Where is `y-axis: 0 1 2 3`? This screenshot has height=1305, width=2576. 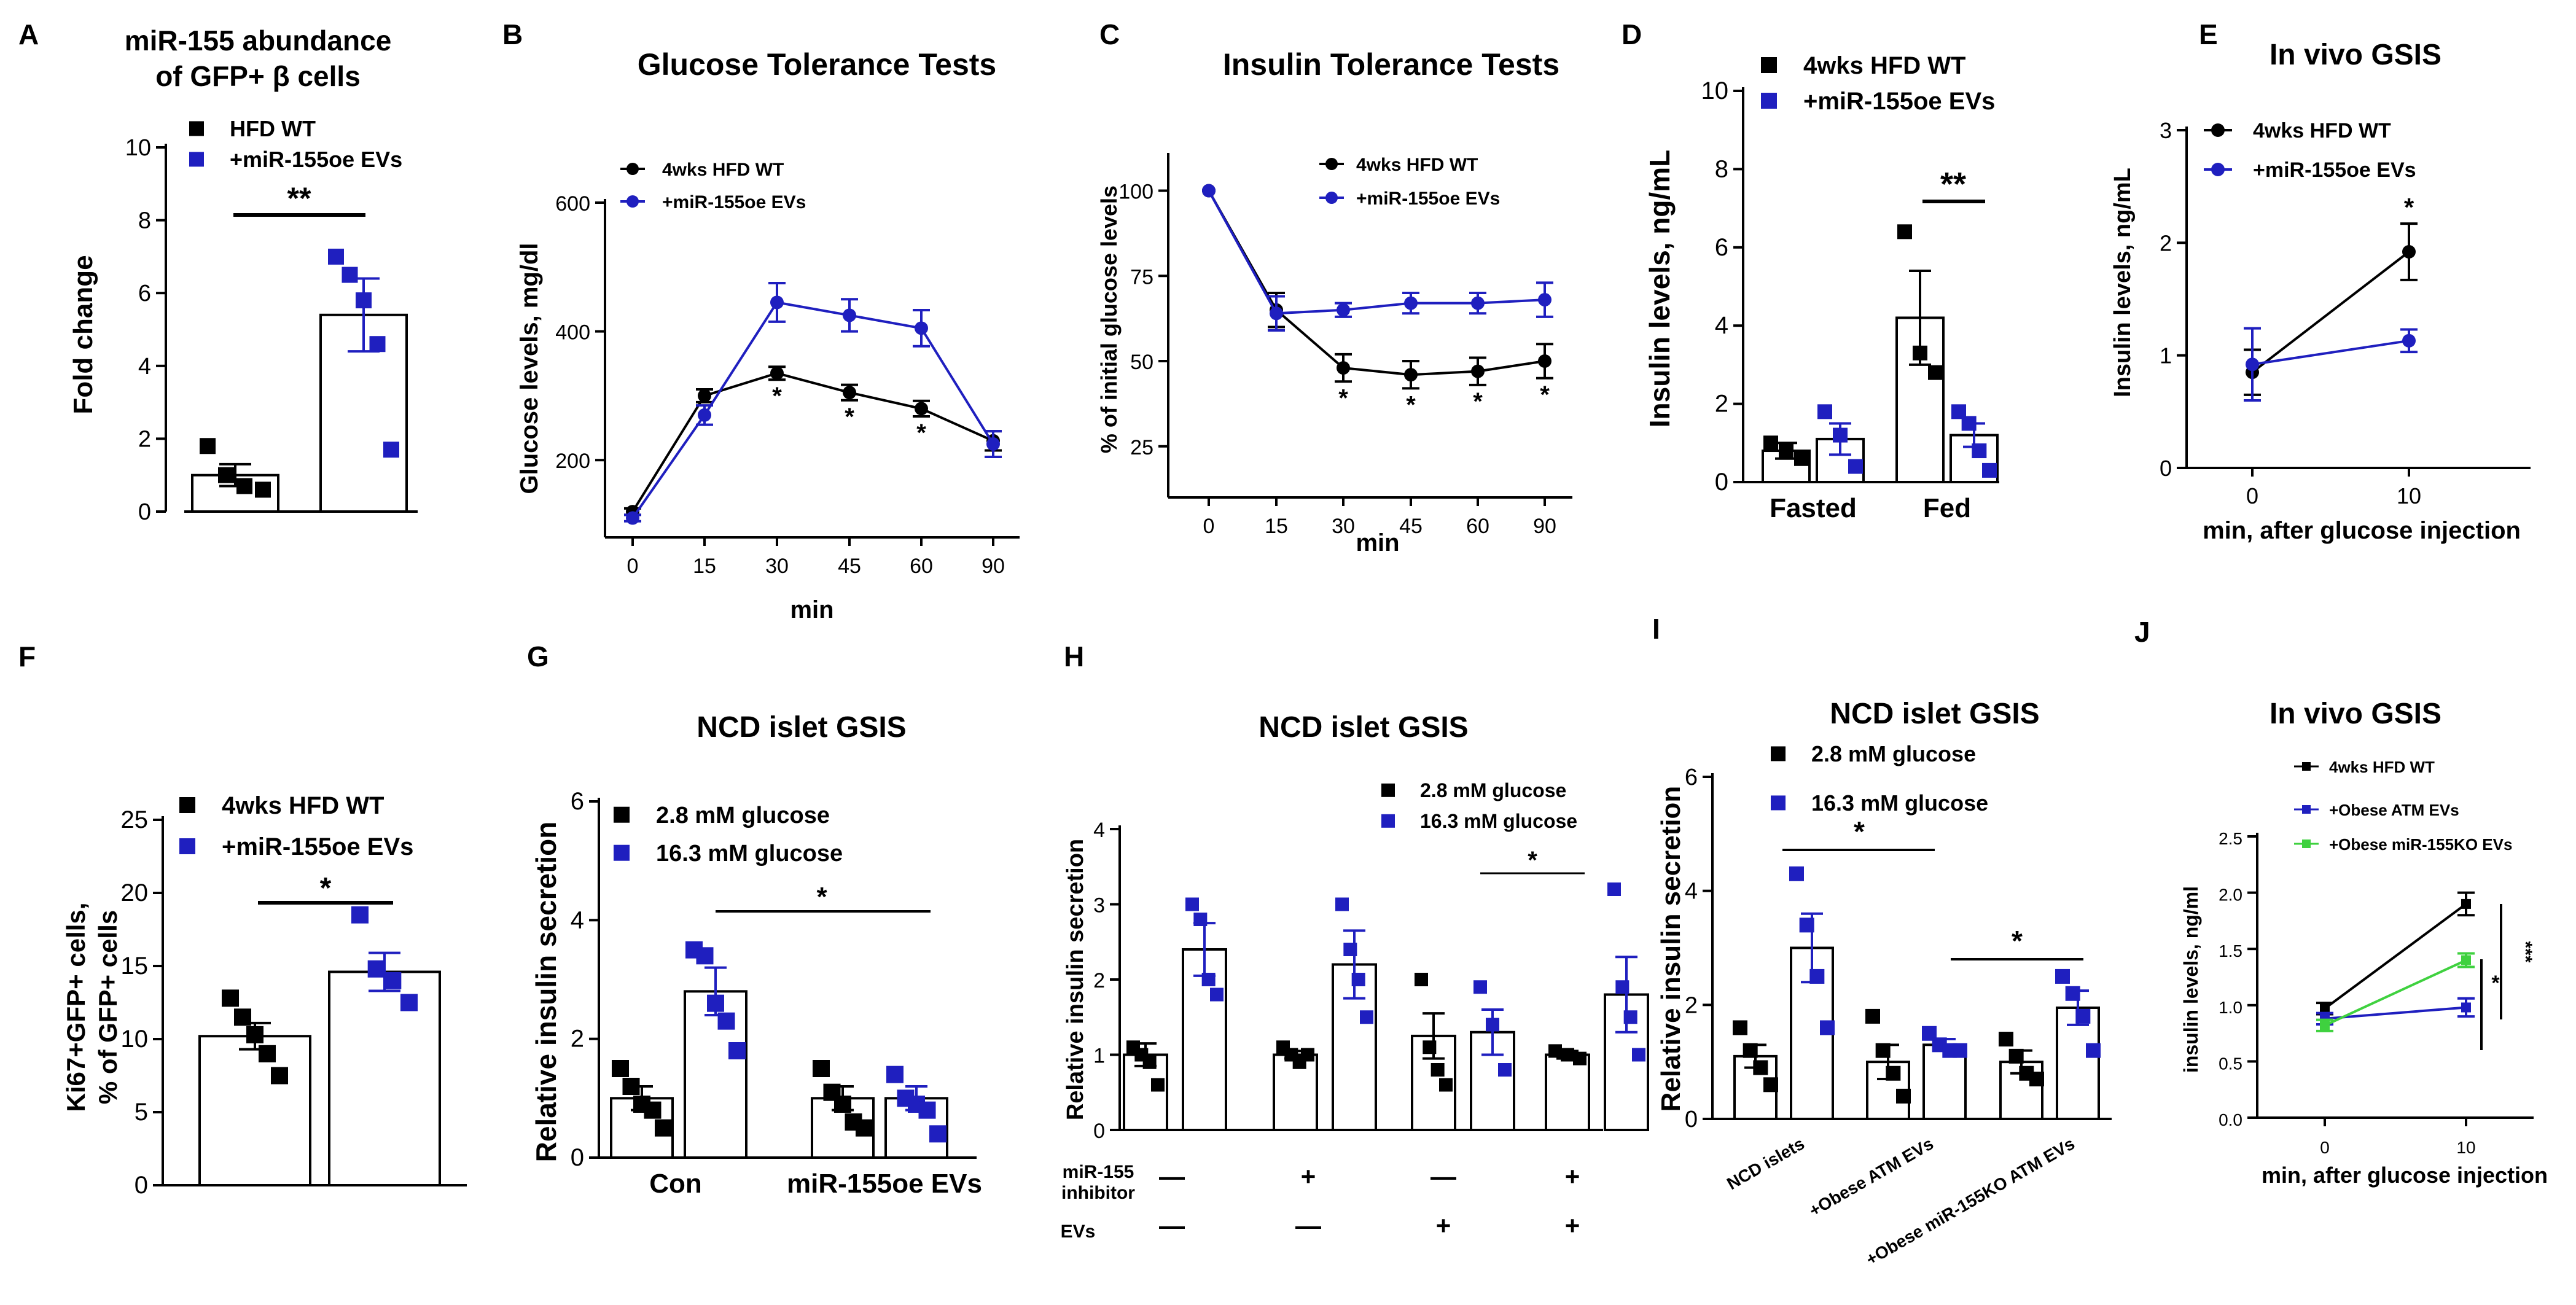
y-axis: 0 1 2 3 is located at coordinates (2174, 299).